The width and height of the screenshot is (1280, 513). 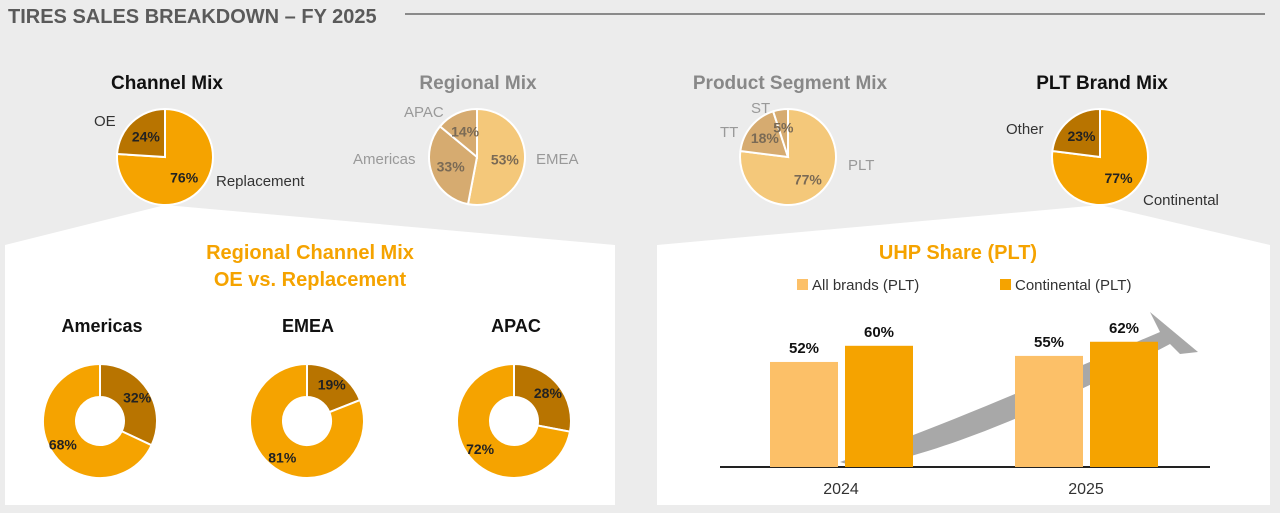 What do you see at coordinates (478, 83) in the screenshot?
I see `regional-mix-title: Regional Mix` at bounding box center [478, 83].